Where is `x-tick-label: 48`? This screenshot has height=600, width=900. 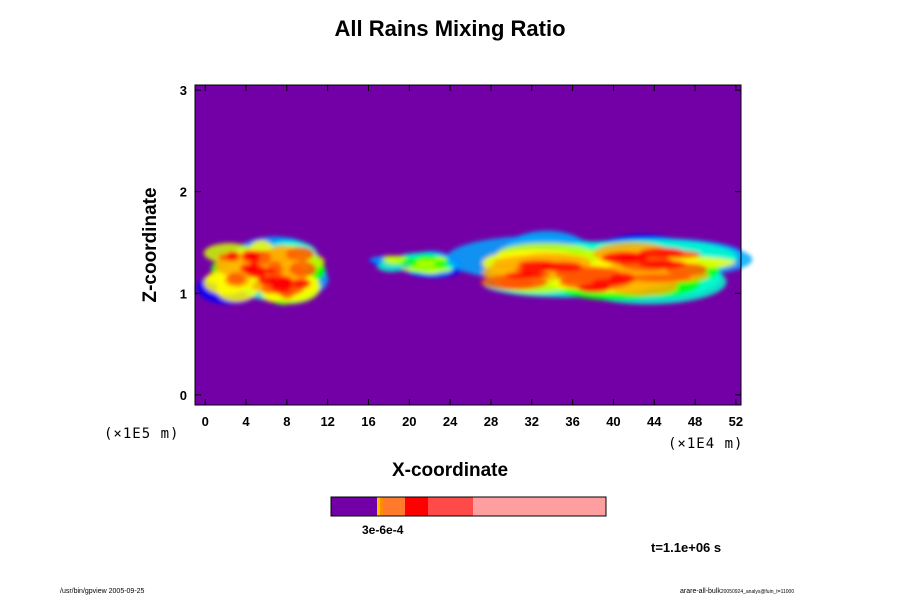
x-tick-label: 48 is located at coordinates (695, 421).